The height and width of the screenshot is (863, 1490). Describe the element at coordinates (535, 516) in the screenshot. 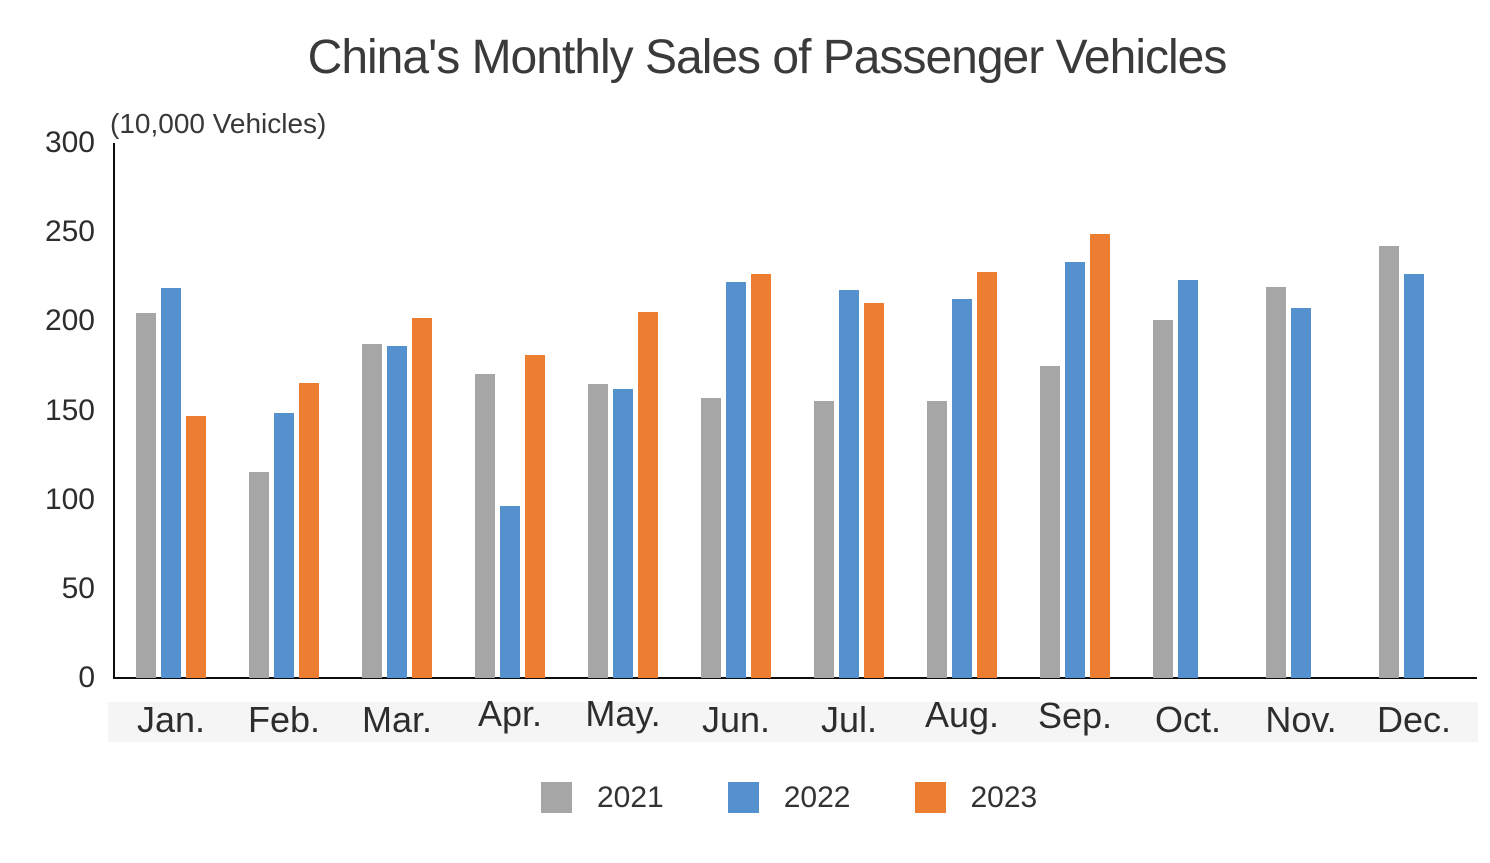

I see `bar-2023-apr` at that location.